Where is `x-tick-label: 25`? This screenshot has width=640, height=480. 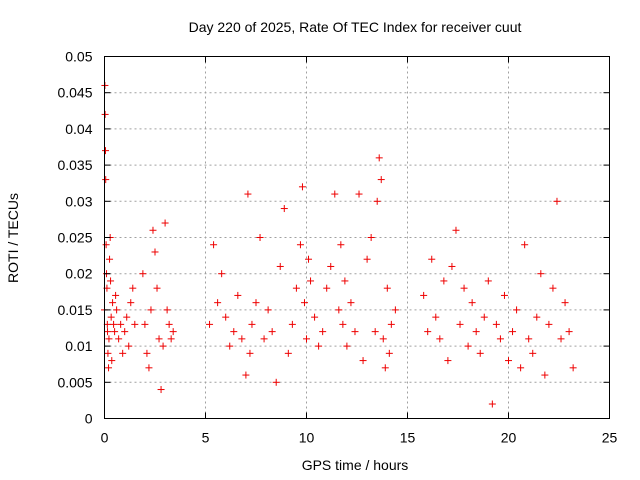
x-tick-label: 25 is located at coordinates (610, 438).